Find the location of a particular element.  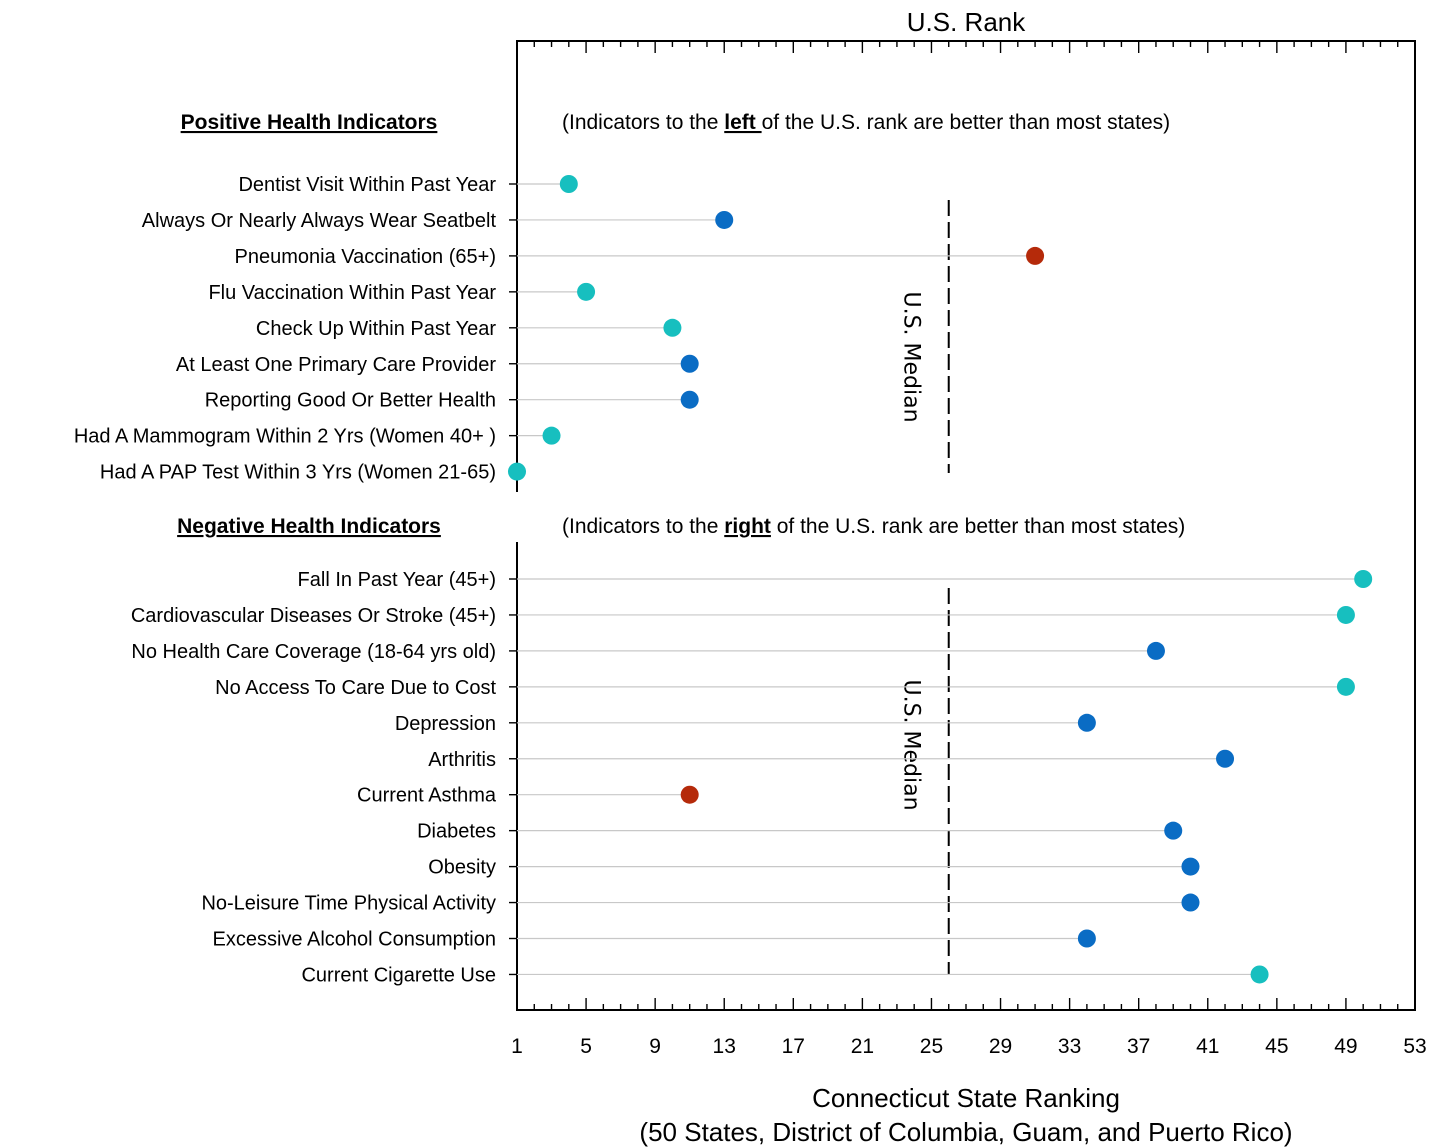

indicator-label: Current Asthma is located at coordinates (427, 796).